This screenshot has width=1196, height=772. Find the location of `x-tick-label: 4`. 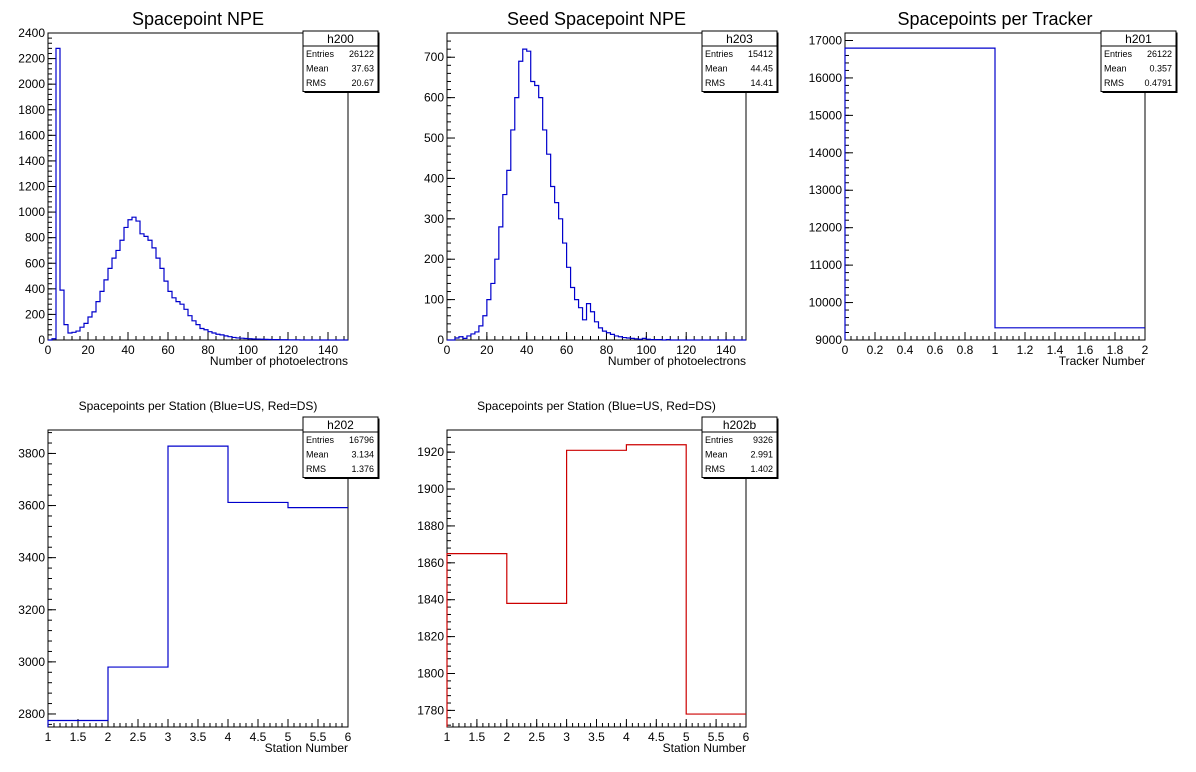

x-tick-label: 4 is located at coordinates (626, 737).